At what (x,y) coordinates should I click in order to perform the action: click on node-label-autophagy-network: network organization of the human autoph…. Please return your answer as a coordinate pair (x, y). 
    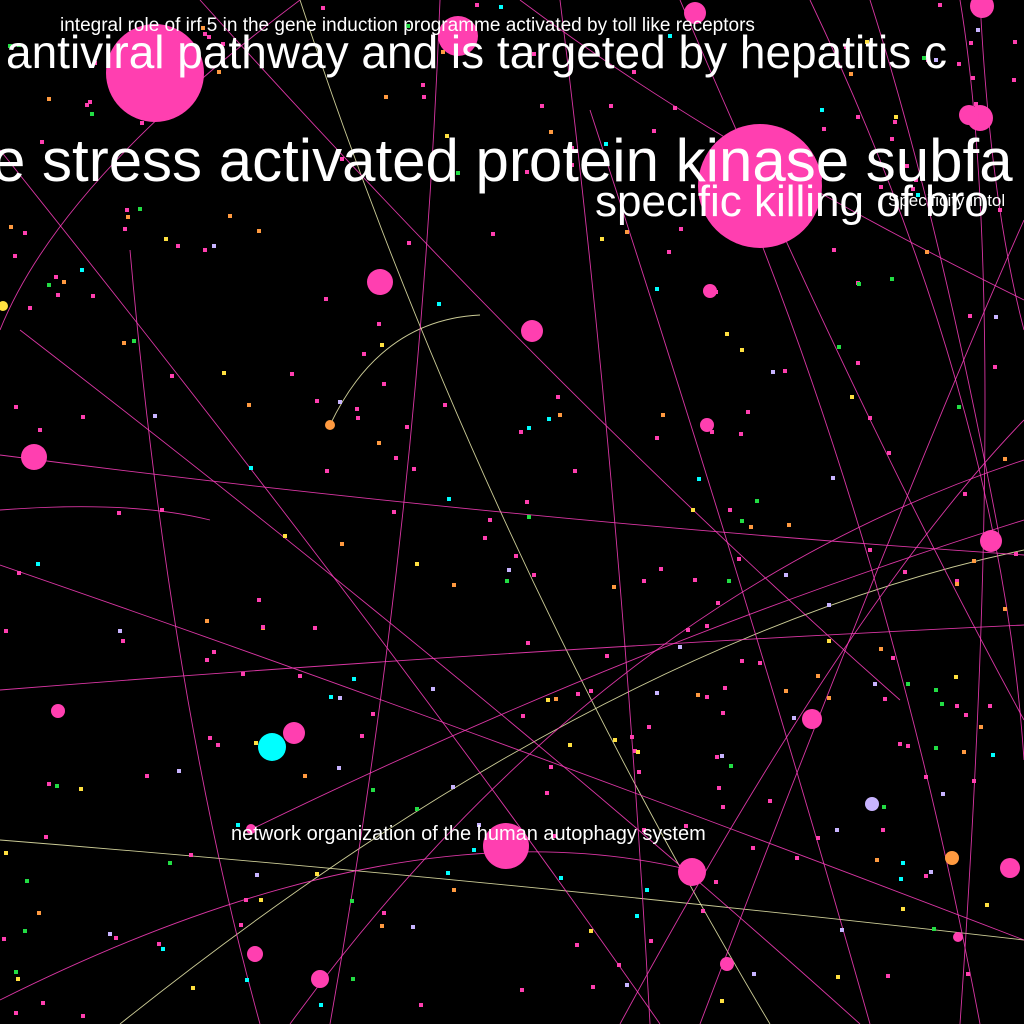
    Looking at the image, I should click on (468, 834).